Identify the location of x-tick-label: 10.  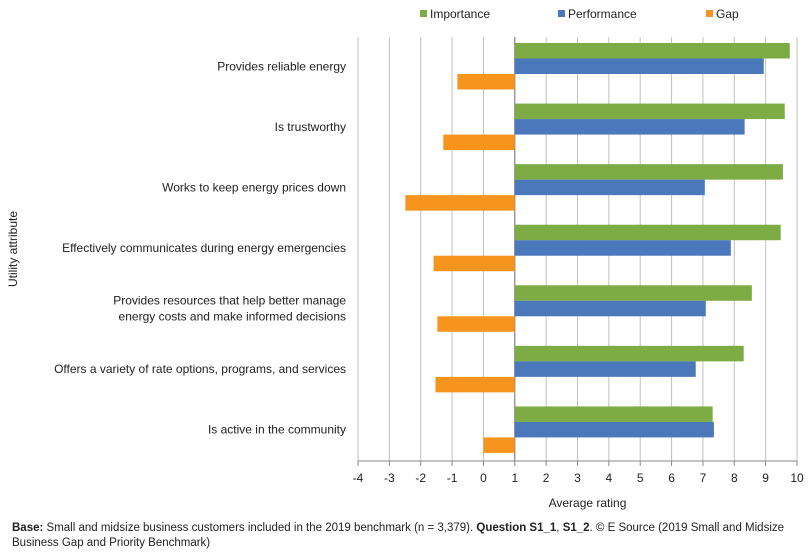
(797, 478).